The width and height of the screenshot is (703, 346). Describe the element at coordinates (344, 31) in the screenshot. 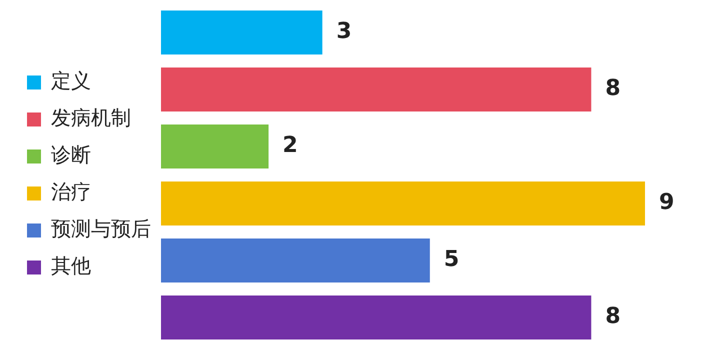

I see `data-label: 3` at that location.